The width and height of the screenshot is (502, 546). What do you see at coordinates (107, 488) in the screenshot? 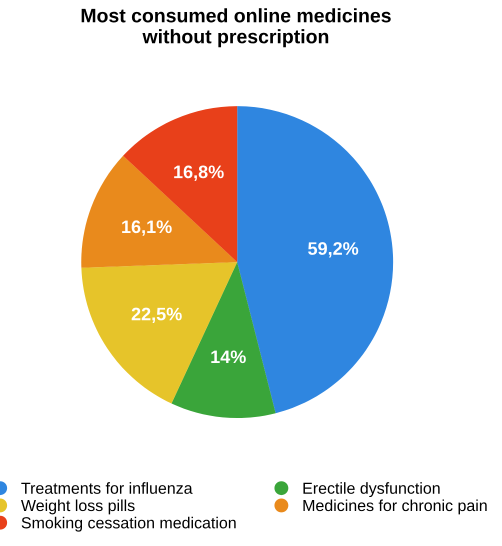
I see `legend-label: Treatments for influenza` at bounding box center [107, 488].